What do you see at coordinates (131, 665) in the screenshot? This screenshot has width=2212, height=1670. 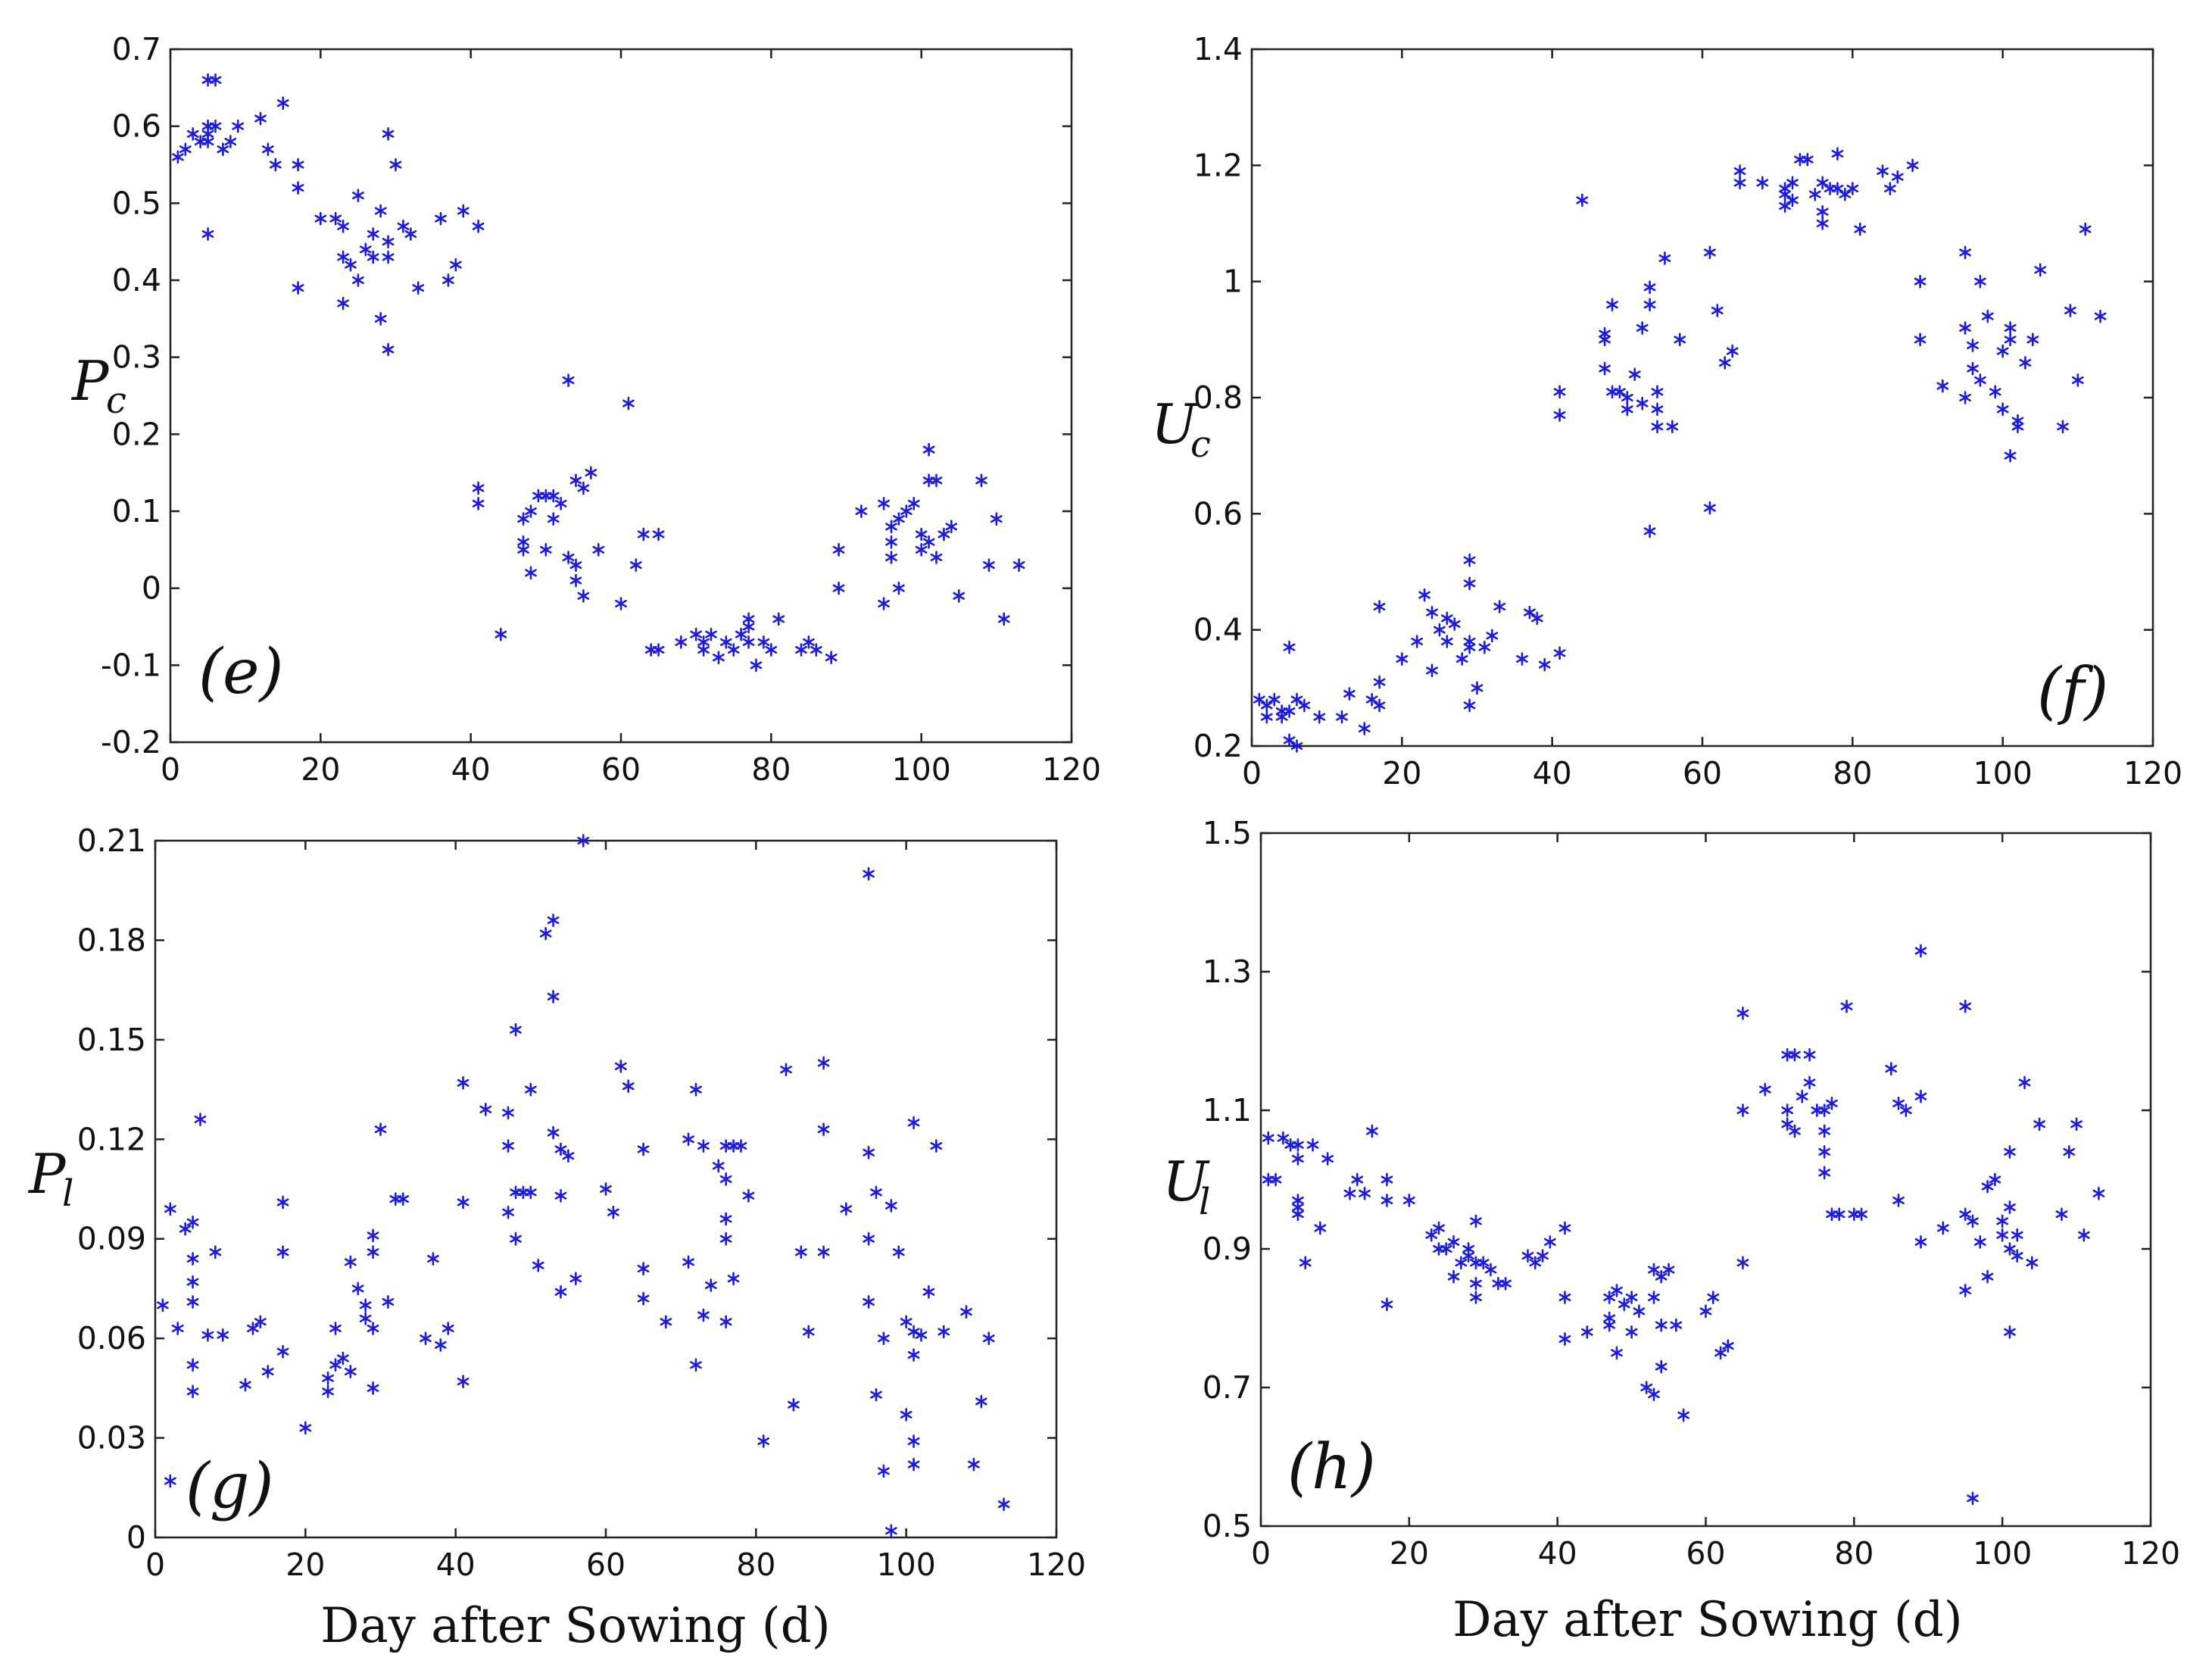 I see `y-tick-label: -0.1` at bounding box center [131, 665].